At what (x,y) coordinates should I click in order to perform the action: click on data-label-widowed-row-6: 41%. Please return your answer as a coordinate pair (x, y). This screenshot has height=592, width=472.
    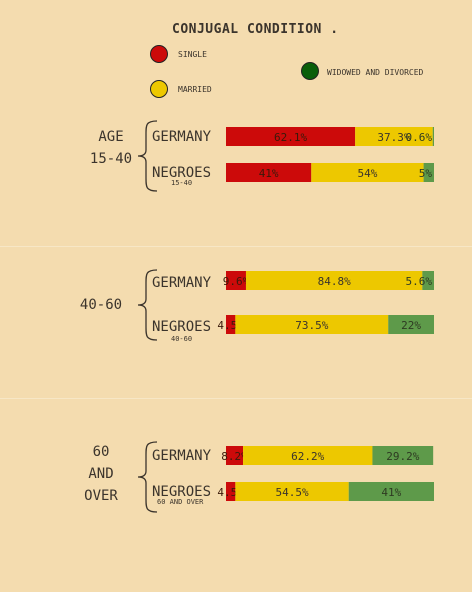
    Looking at the image, I should click on (391, 492).